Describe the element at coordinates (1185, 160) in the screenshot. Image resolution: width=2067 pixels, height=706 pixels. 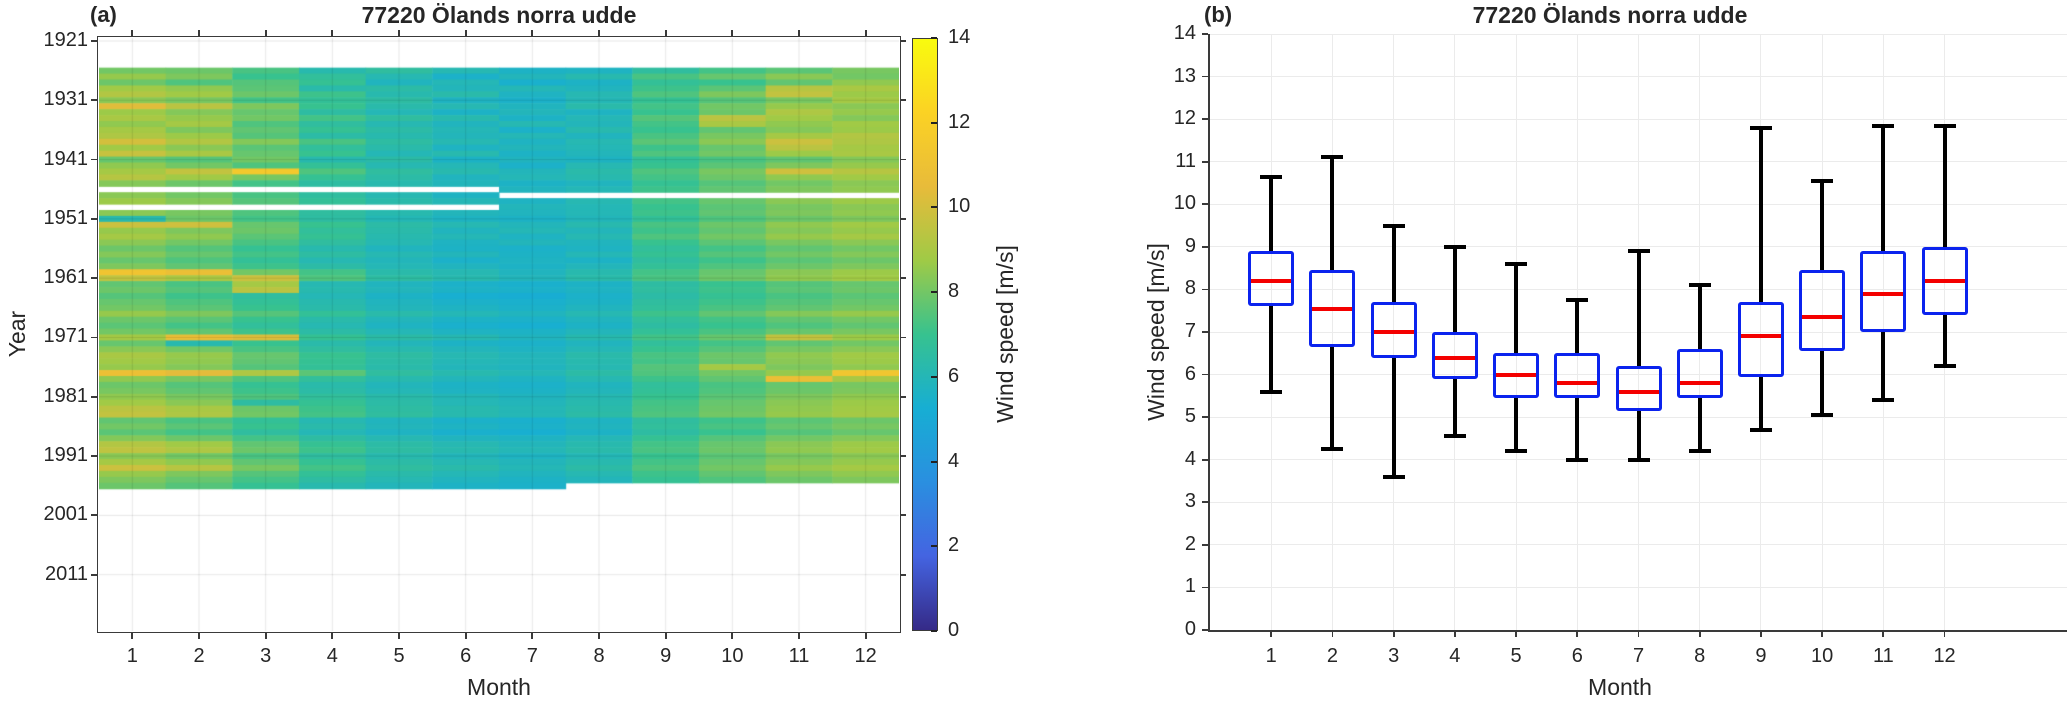
I see `y-tick-label: 11` at that location.